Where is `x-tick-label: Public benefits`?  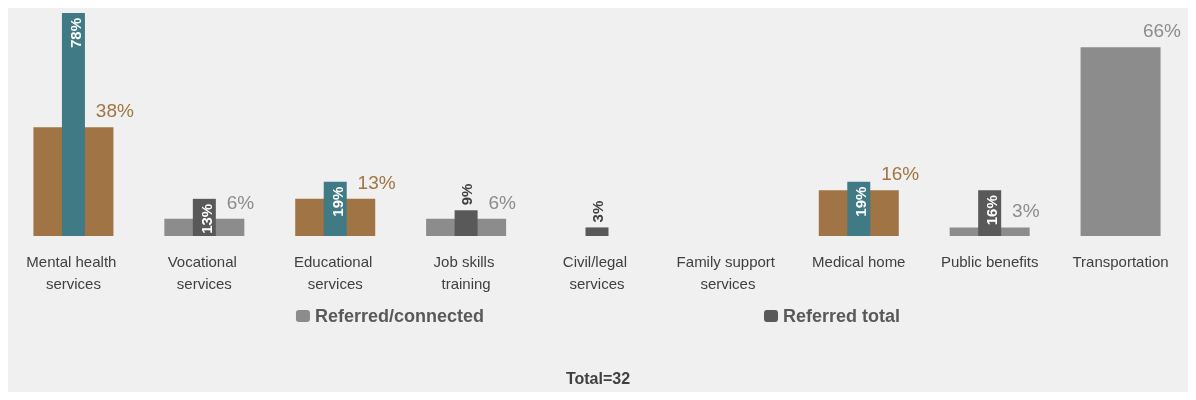 x-tick-label: Public benefits is located at coordinates (989, 261).